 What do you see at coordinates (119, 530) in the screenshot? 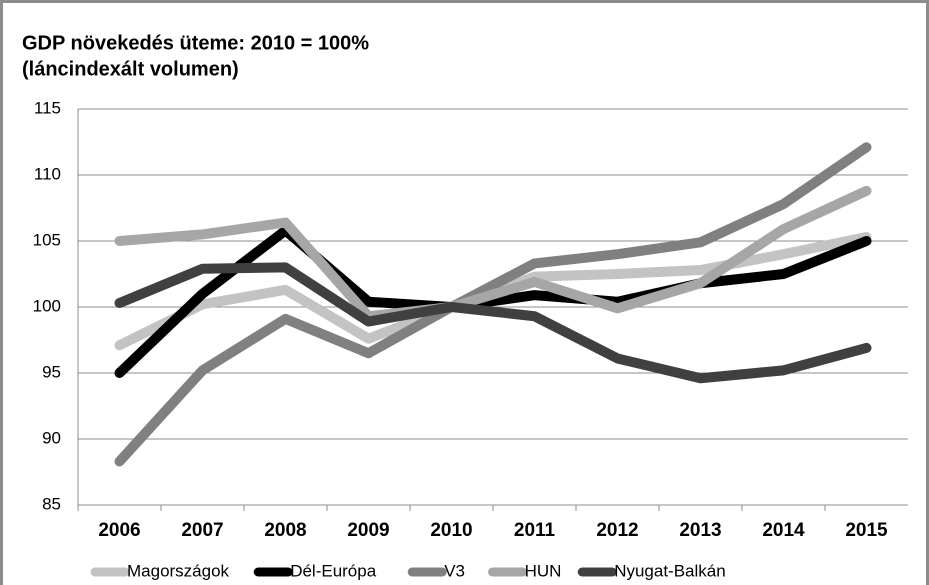
I see `x-tick-label: 2006` at bounding box center [119, 530].